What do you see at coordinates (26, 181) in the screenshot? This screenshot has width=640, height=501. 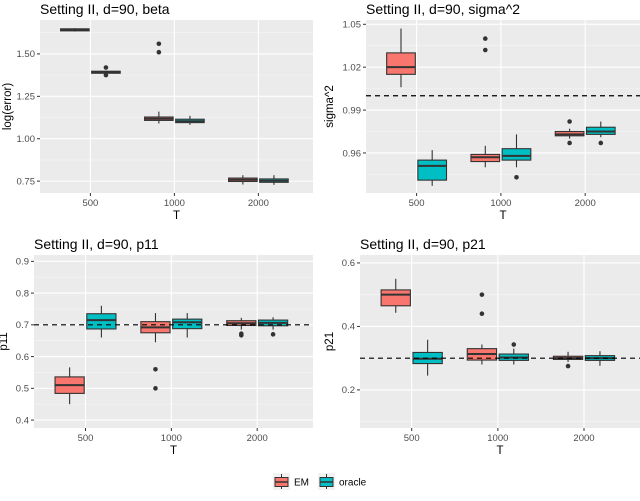 I see `y-tick-label: 0.75` at bounding box center [26, 181].